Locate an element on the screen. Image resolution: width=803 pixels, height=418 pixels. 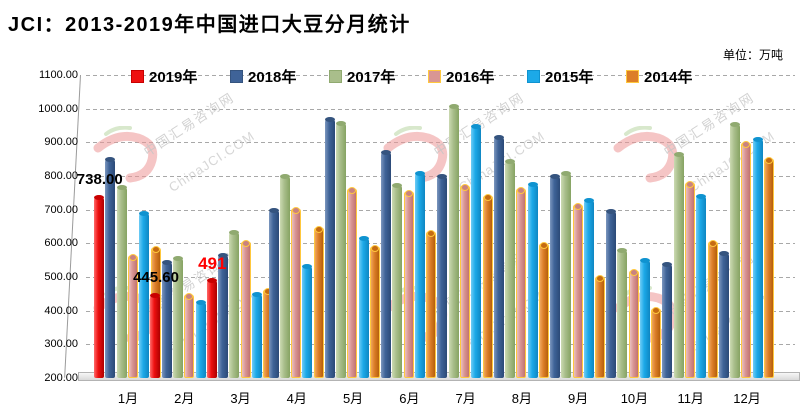
legend-label: 2015年 is located at coordinates (569, 77).